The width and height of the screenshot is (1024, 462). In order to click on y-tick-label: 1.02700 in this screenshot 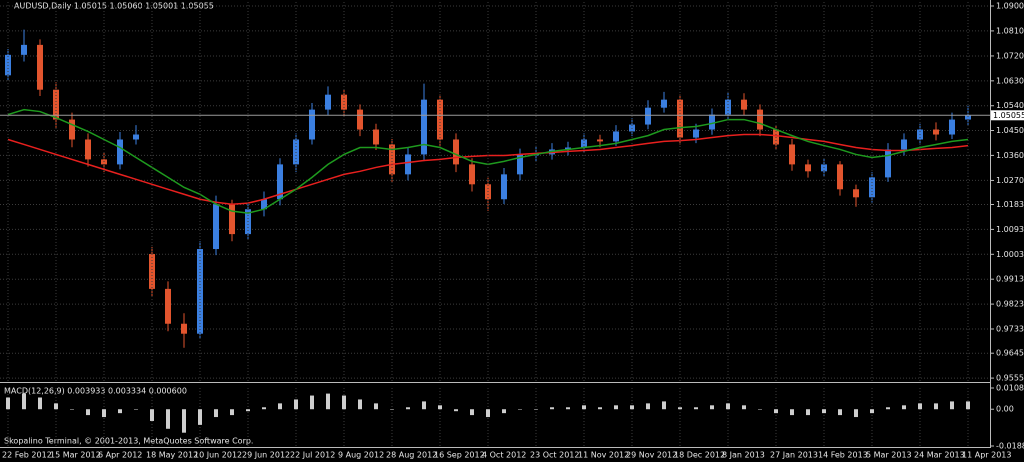, I will do `click(1010, 180)`.